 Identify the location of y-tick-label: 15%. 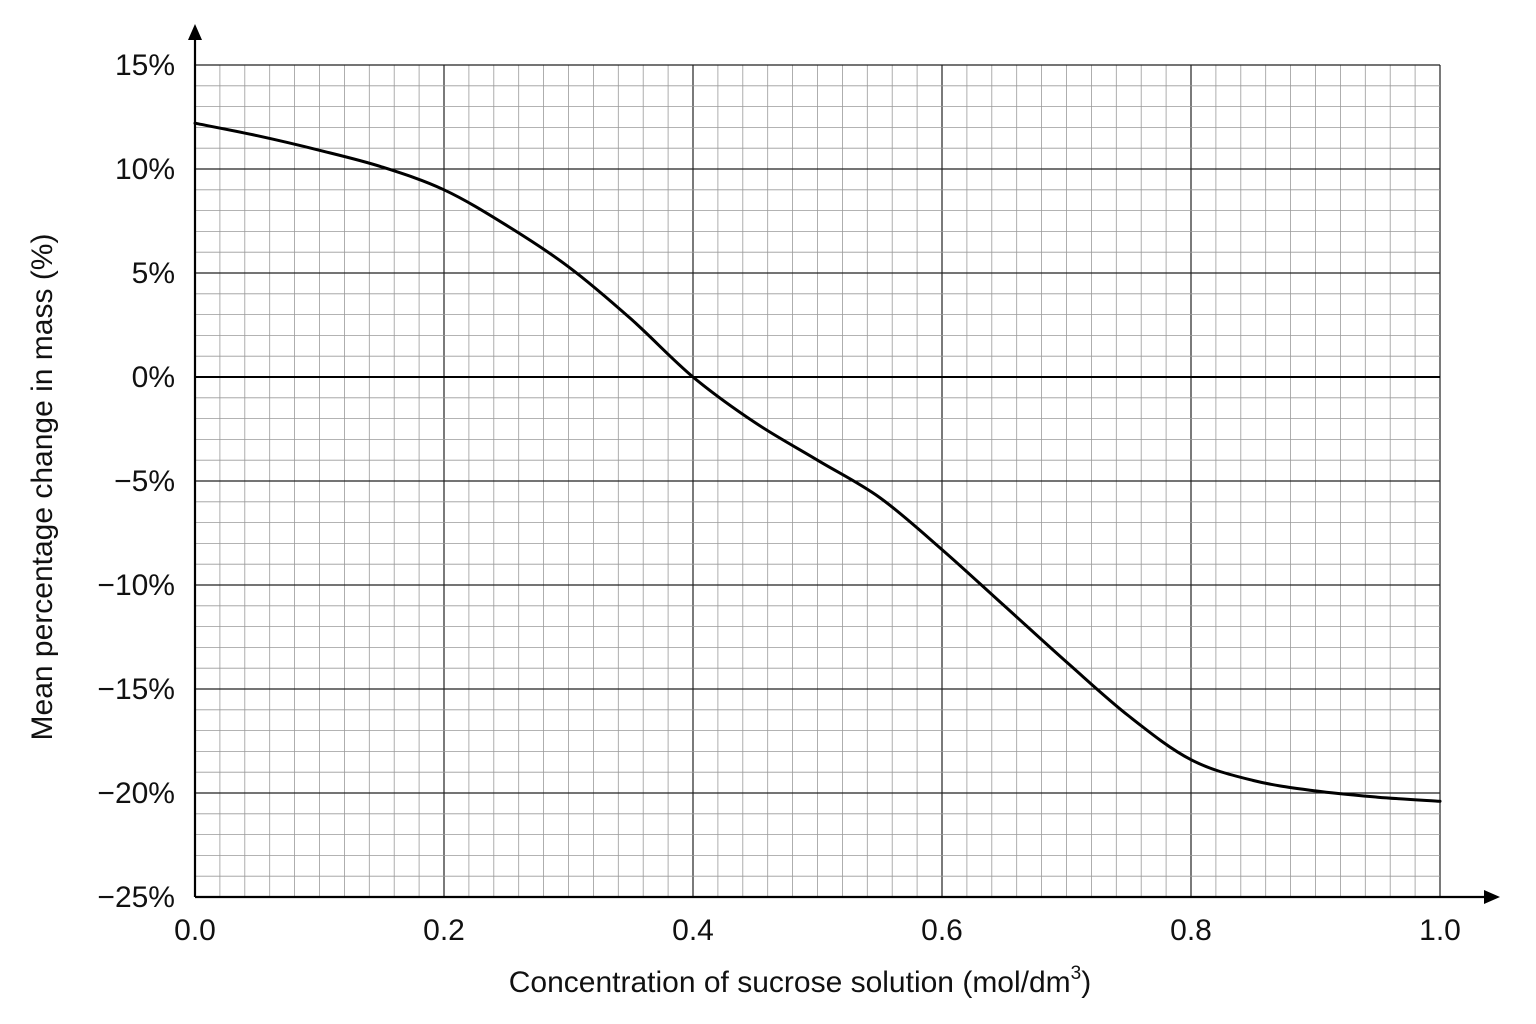
(145, 65).